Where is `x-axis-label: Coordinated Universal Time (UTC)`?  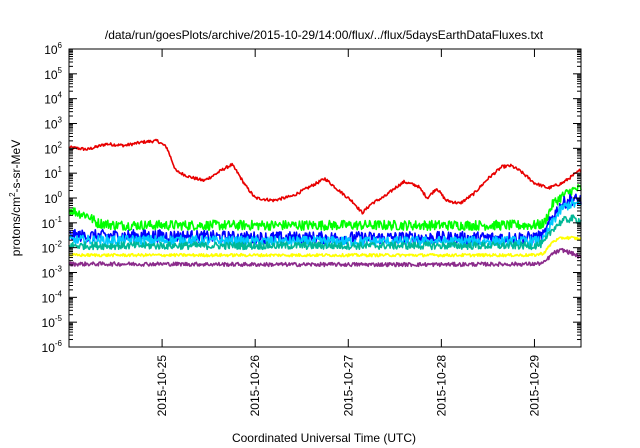
x-axis-label: Coordinated Universal Time (UTC) is located at coordinates (324, 438).